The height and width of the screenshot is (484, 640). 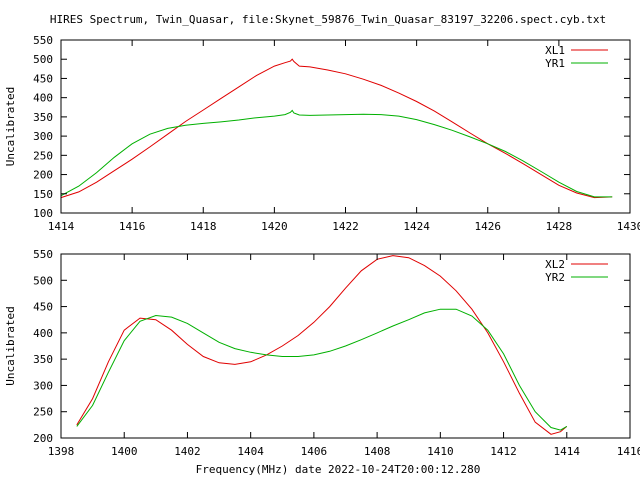 I want to click on x-tick-label: 1420, so click(x=274, y=226).